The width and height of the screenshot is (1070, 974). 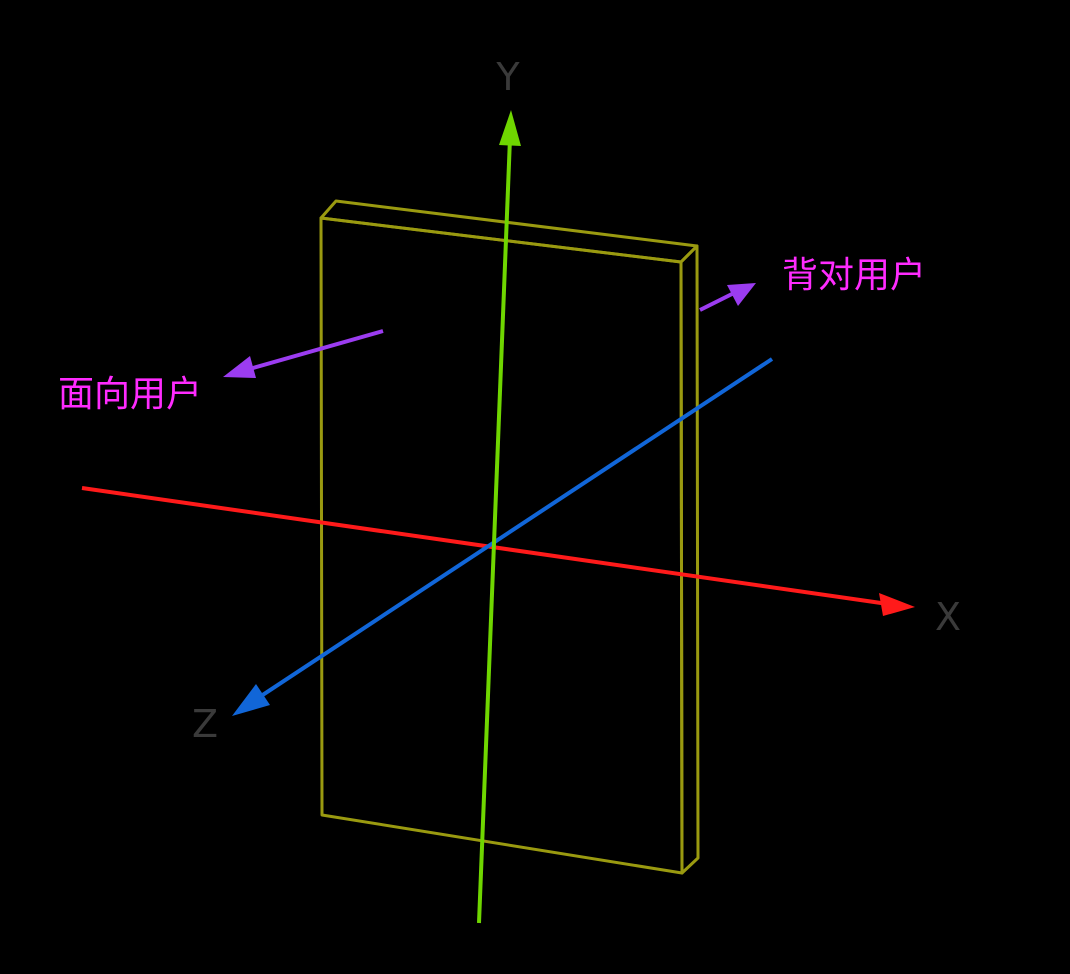 What do you see at coordinates (948, 617) in the screenshot?
I see `x-axis-label: X` at bounding box center [948, 617].